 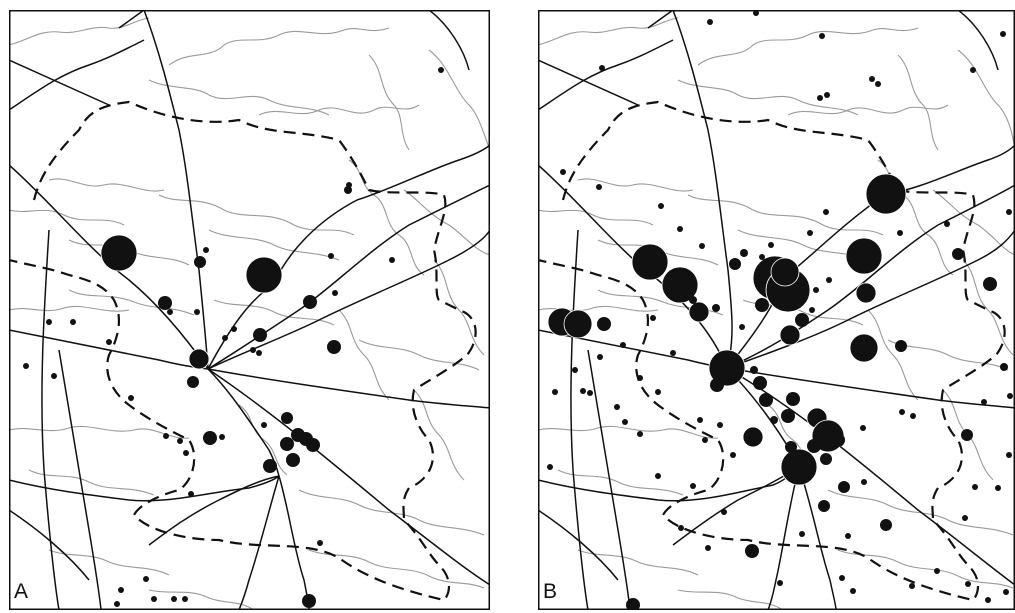 I want to click on panel-label-a: A, so click(x=21, y=591).